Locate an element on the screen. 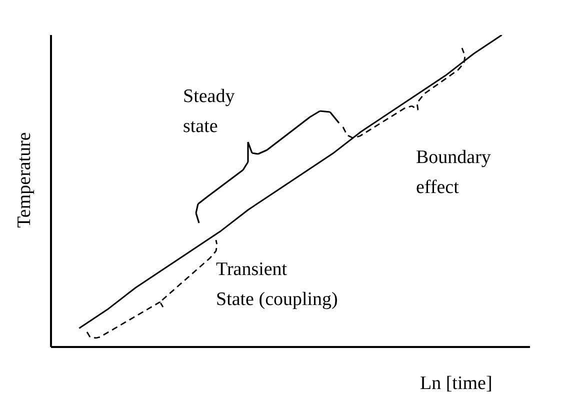 The image size is (562, 402). annotation: Boundary effect is located at coordinates (454, 172).